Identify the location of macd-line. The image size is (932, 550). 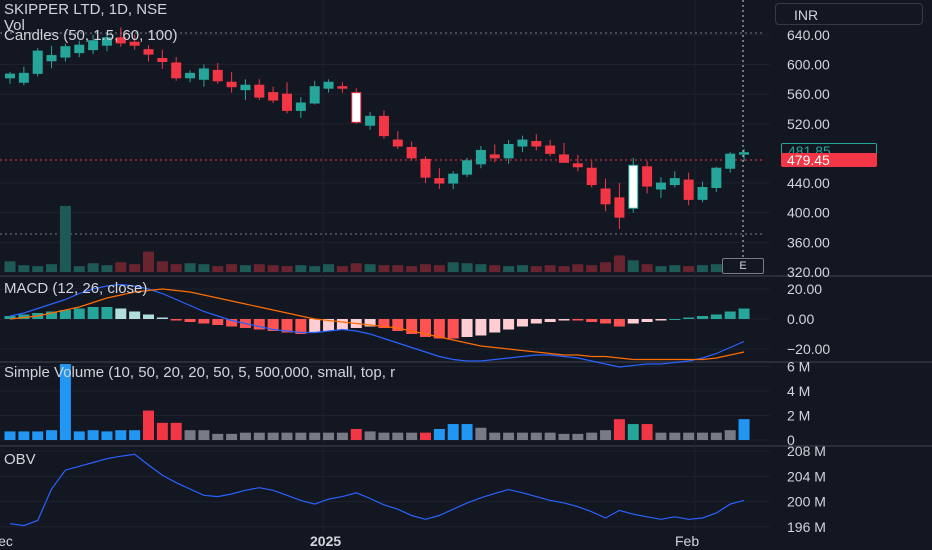
(377, 325).